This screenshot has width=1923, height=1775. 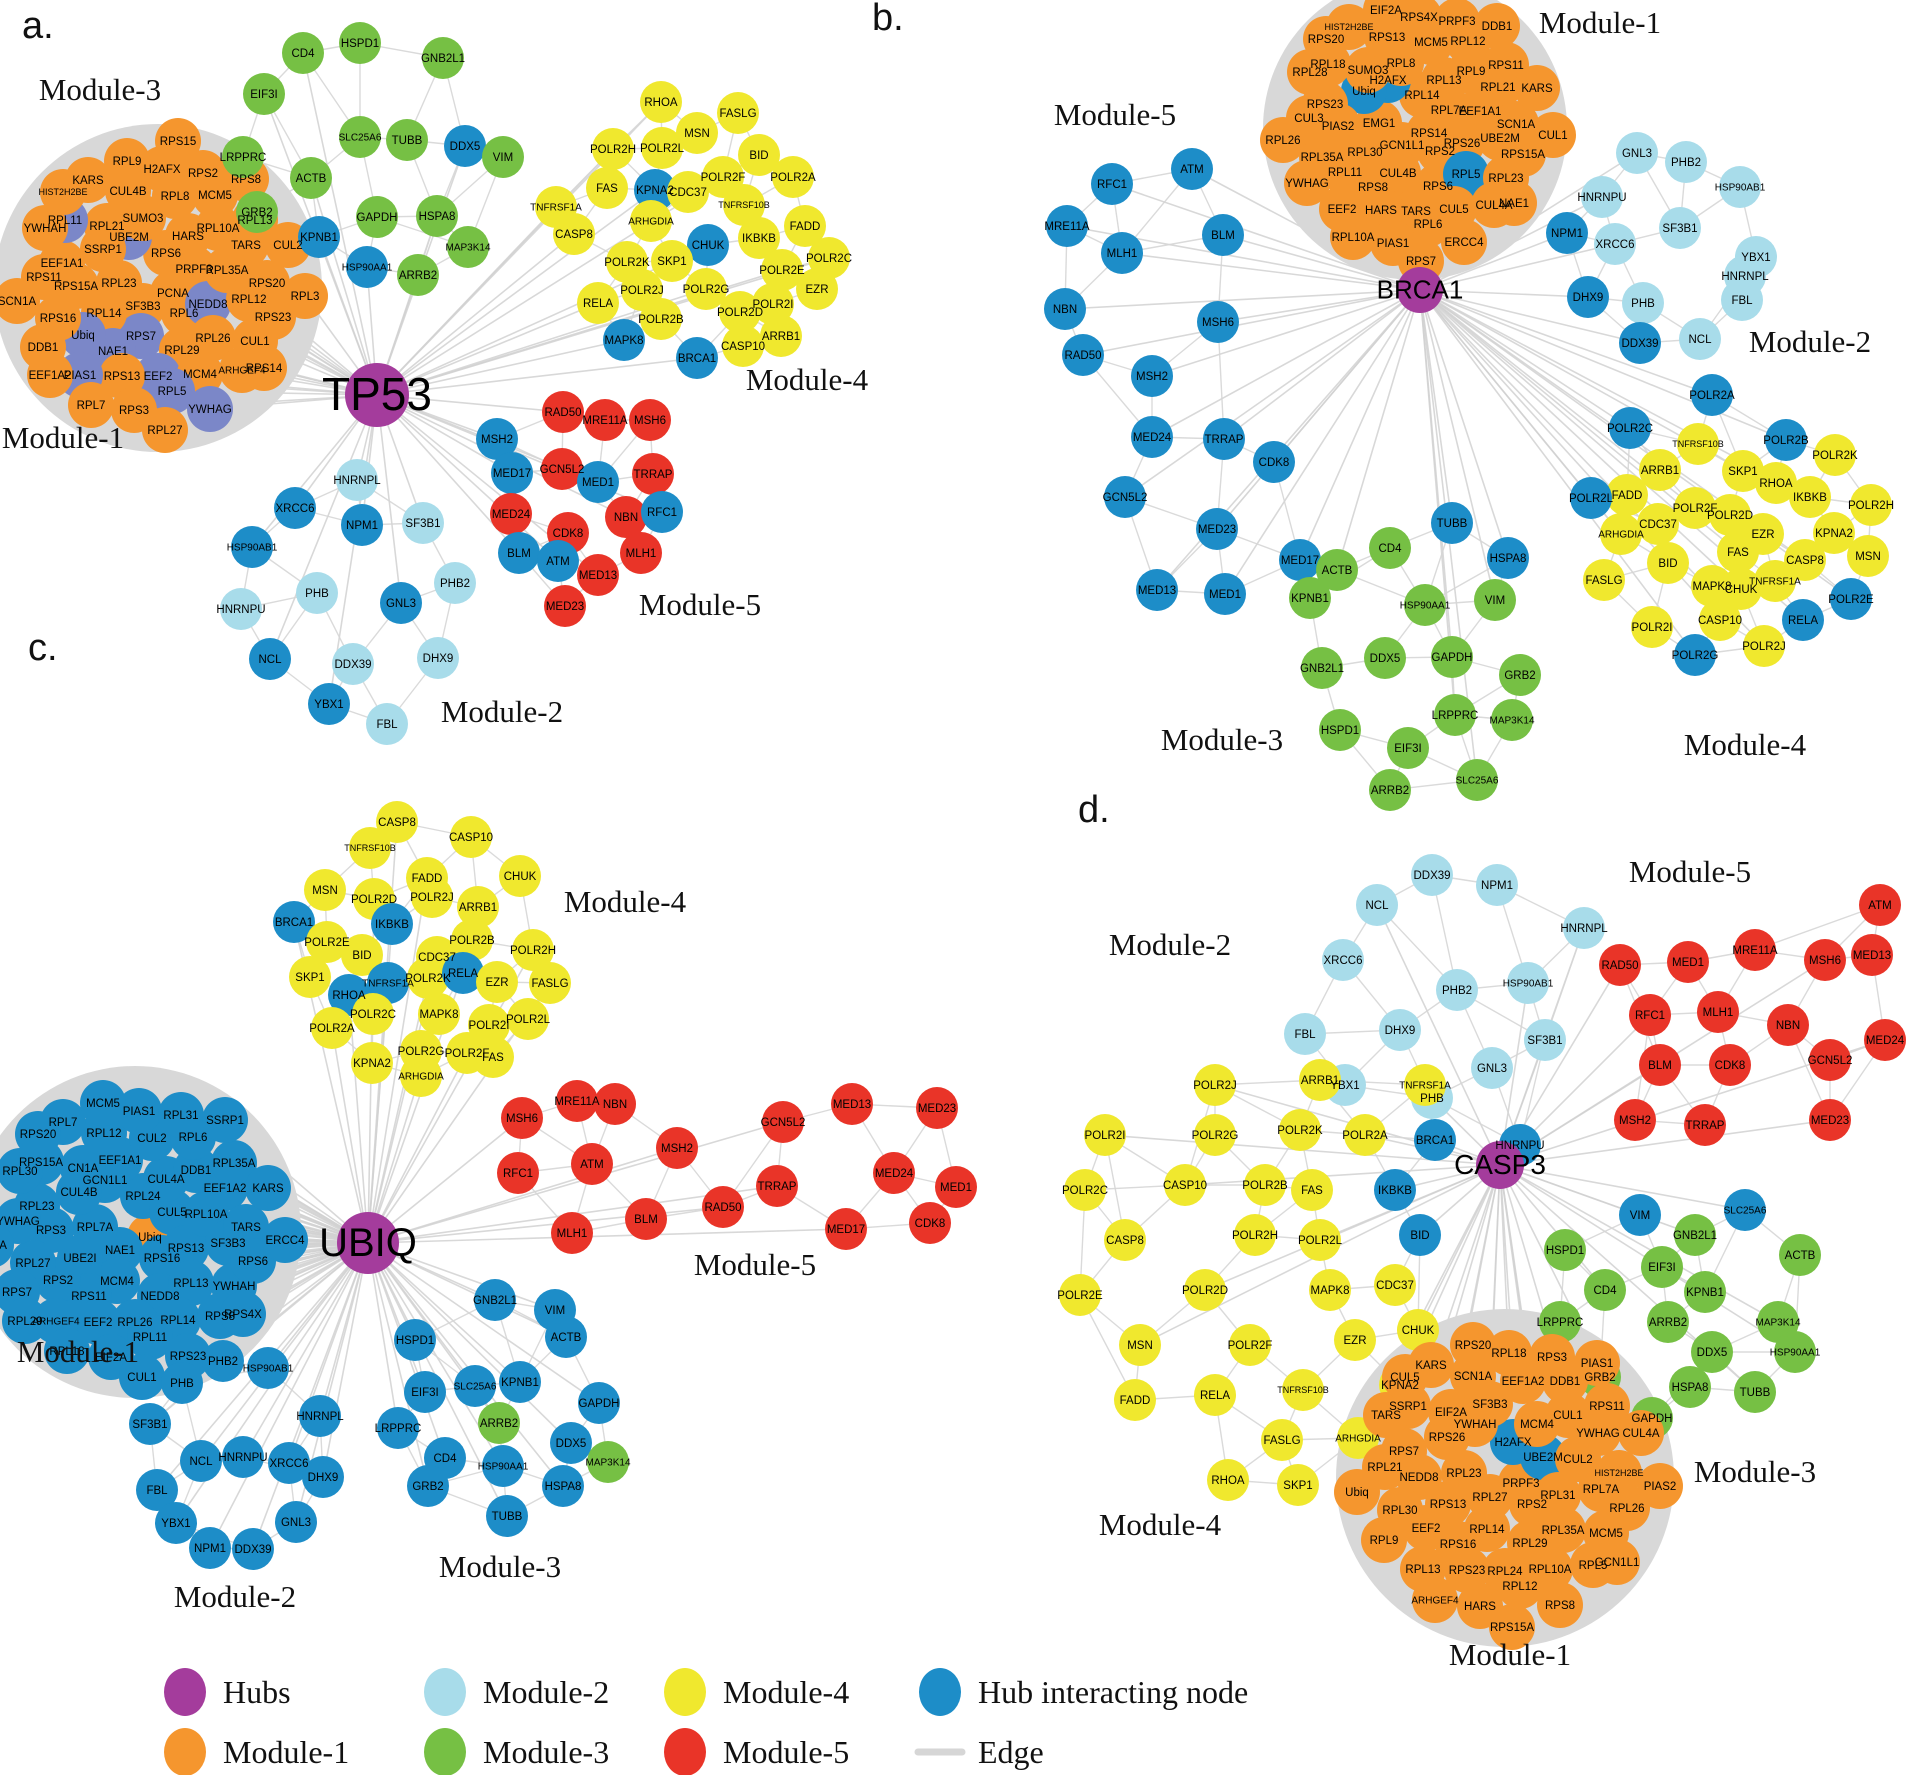 I want to click on gene-node-a-EIF3I, so click(x=264, y=94).